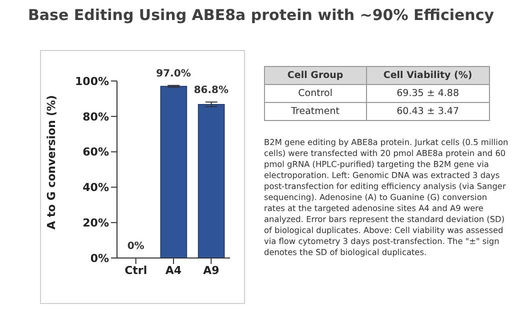 This screenshot has width=522, height=321. What do you see at coordinates (135, 246) in the screenshot?
I see `data-label: 0%` at bounding box center [135, 246].